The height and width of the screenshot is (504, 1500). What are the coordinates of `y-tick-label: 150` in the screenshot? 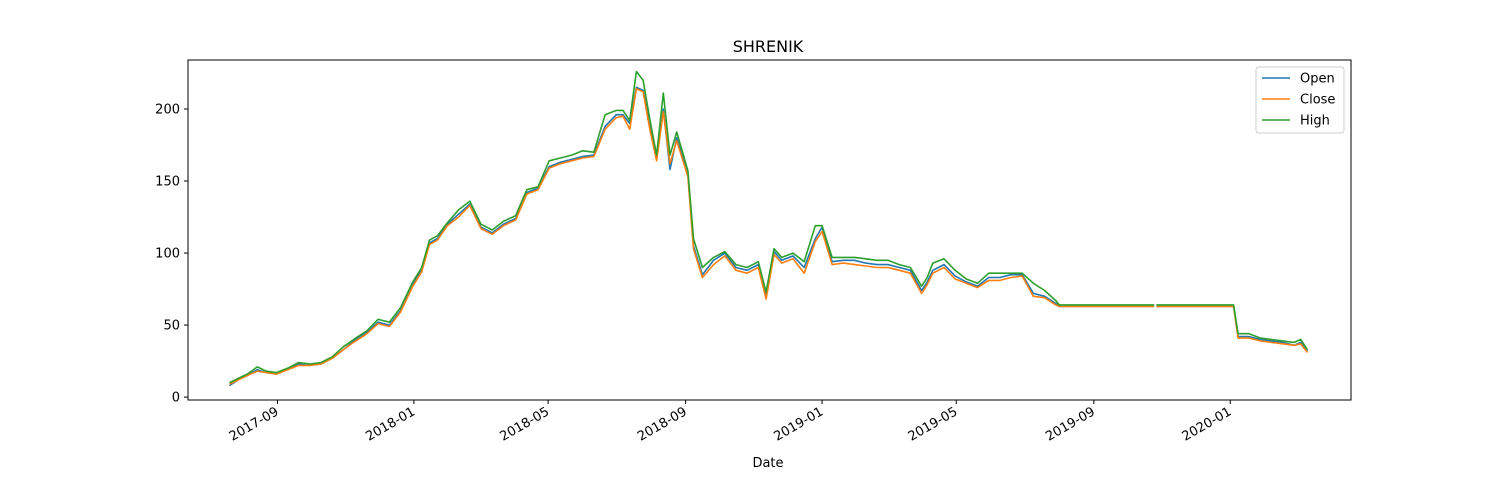 It's located at (167, 182).